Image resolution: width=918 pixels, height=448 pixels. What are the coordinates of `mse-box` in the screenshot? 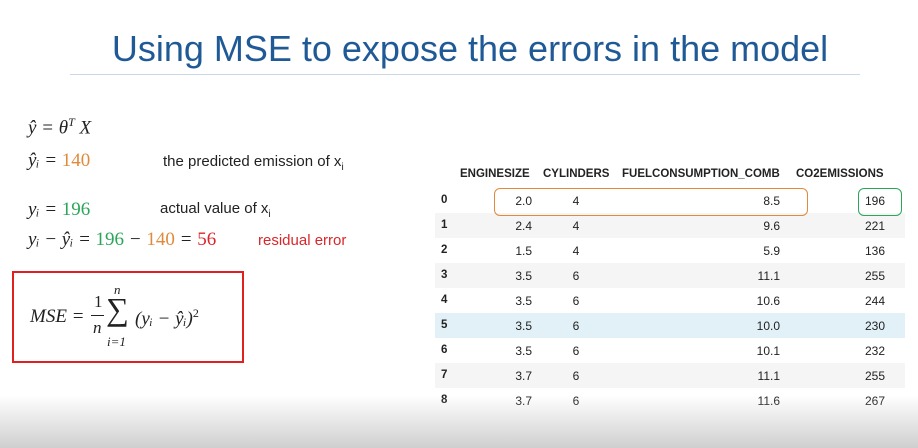 It's located at (128, 317).